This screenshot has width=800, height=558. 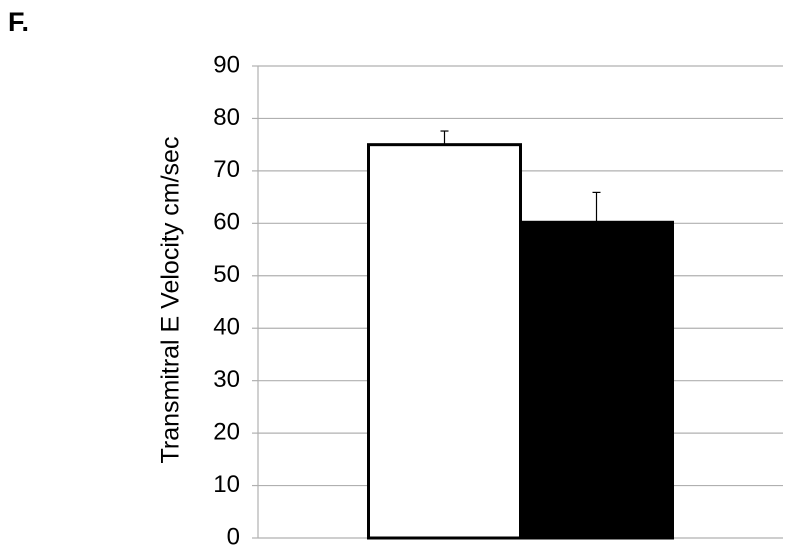 What do you see at coordinates (226, 169) in the screenshot?
I see `y-tick-label: 70` at bounding box center [226, 169].